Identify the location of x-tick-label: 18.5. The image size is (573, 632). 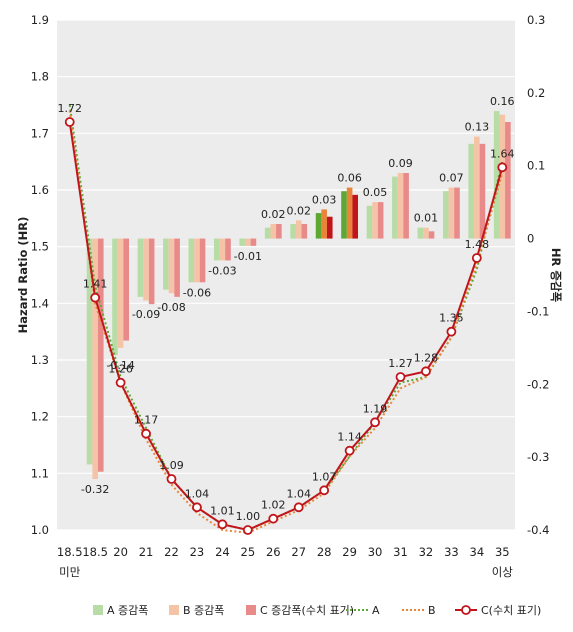
(95, 552).